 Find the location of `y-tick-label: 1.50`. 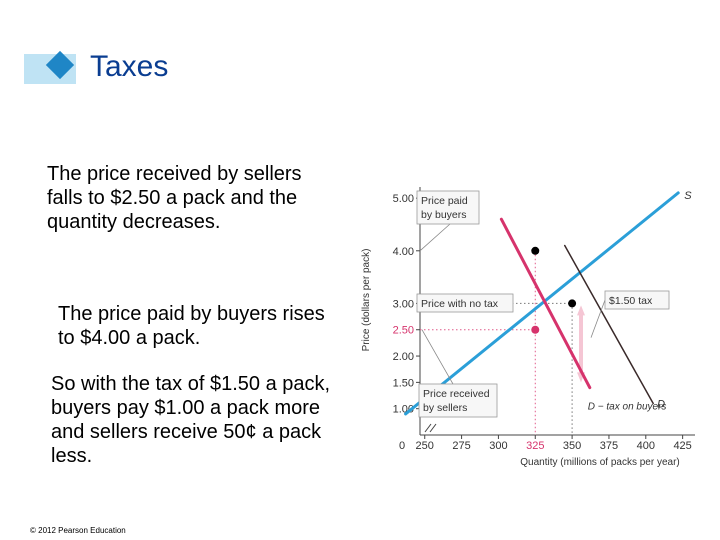

y-tick-label: 1.50 is located at coordinates (403, 383).